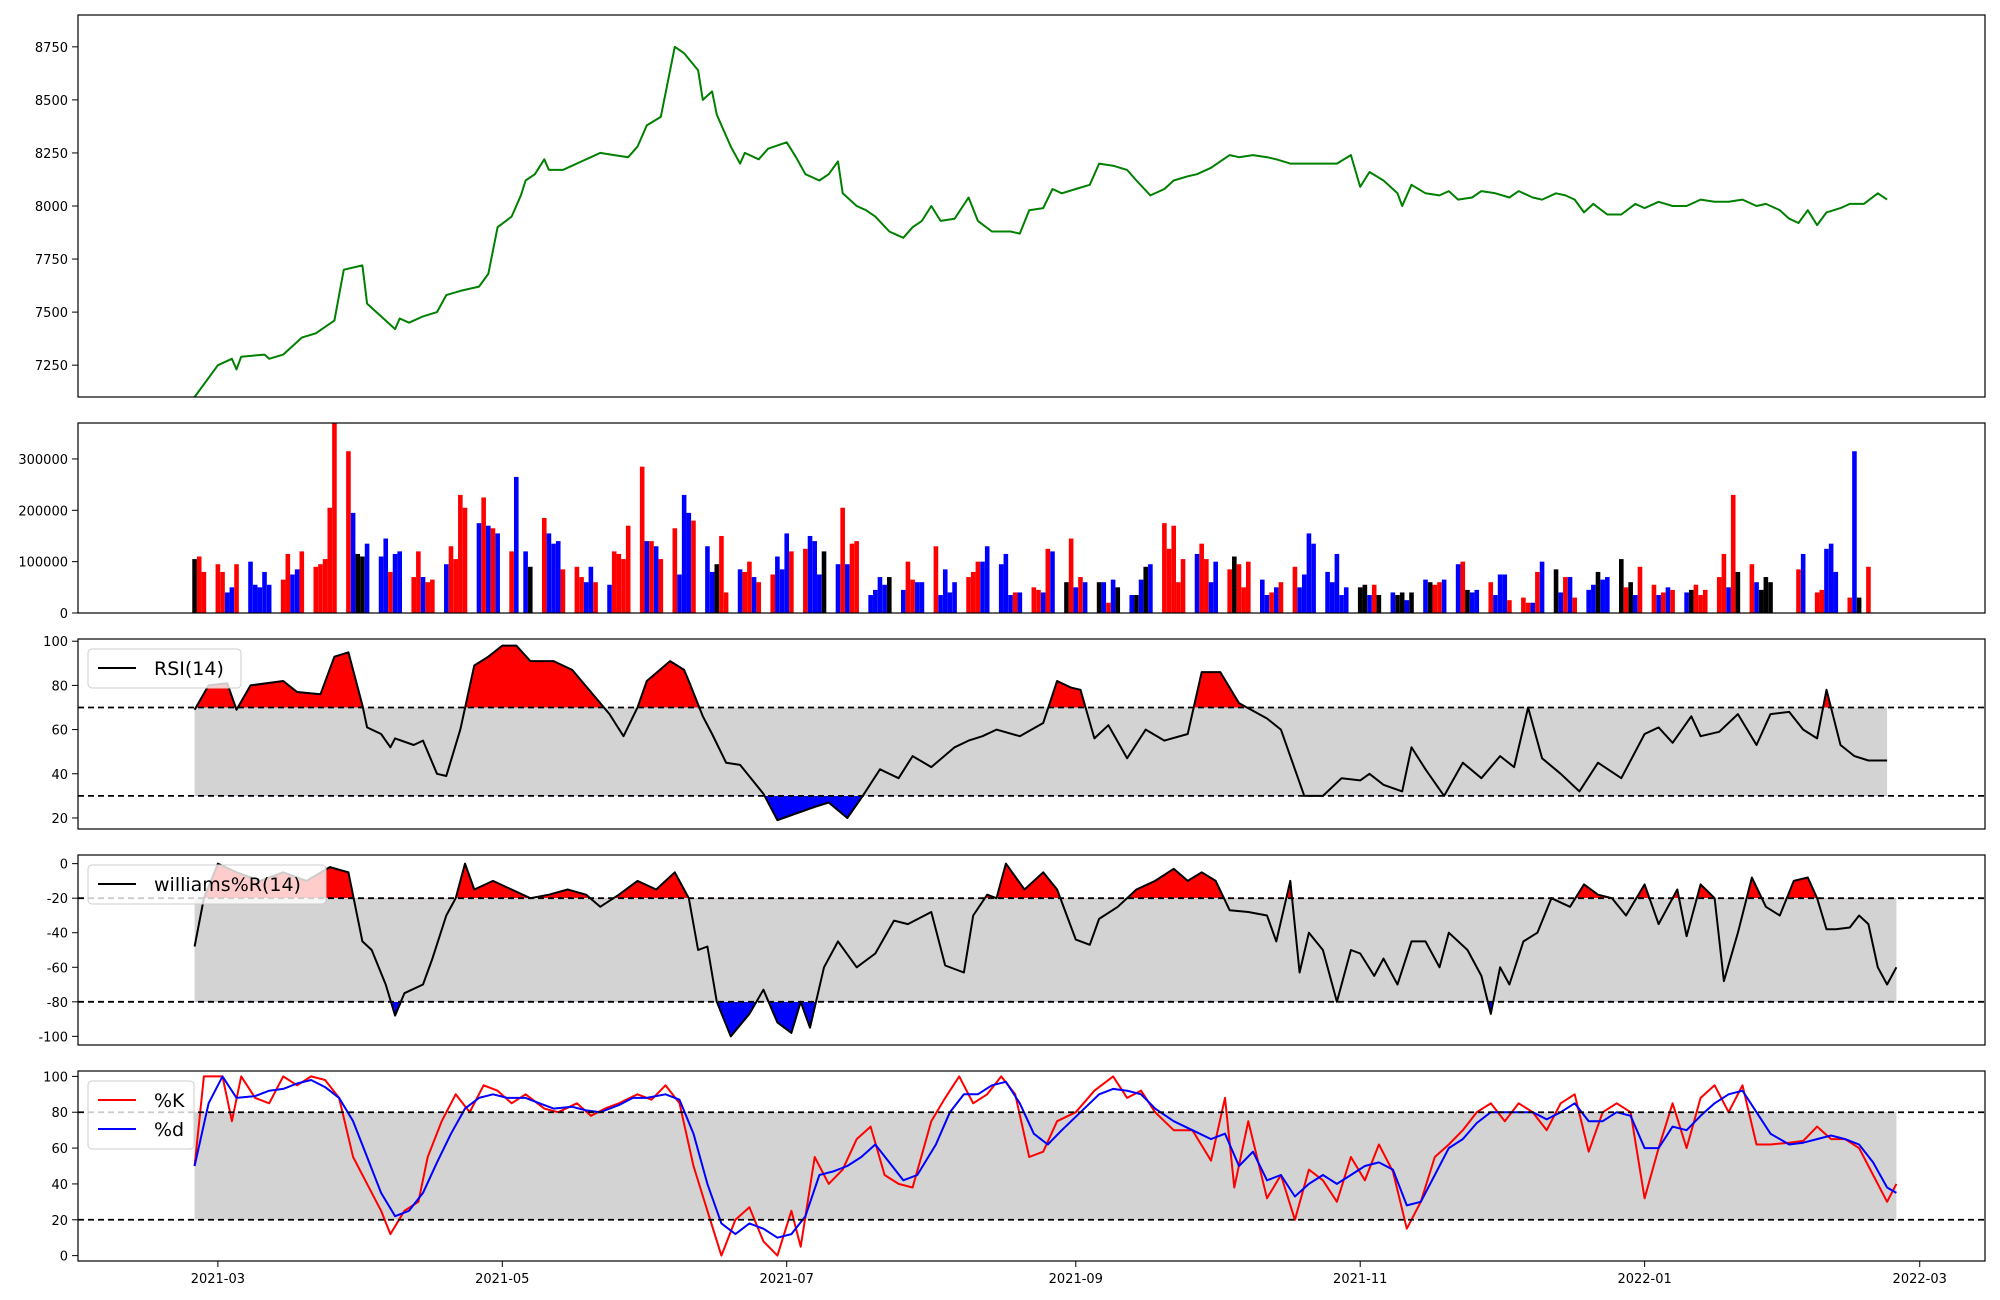  What do you see at coordinates (1920, 1279) in the screenshot?
I see `x-tick-label: 2022-03` at bounding box center [1920, 1279].